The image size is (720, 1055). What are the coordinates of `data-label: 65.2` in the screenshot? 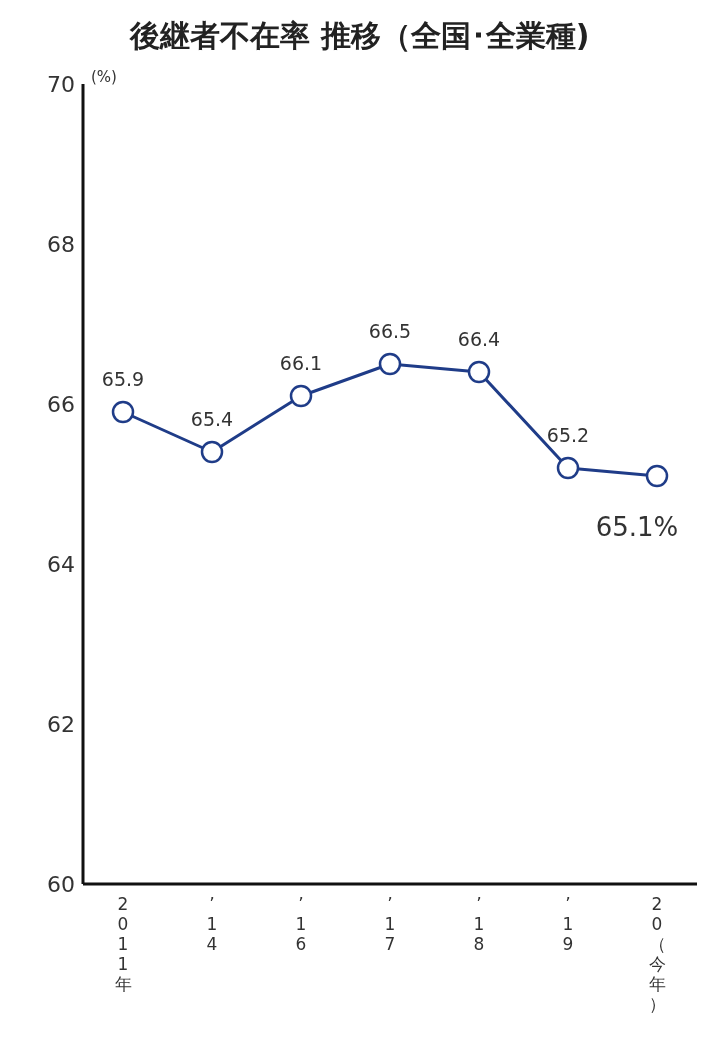 It's located at (568, 435).